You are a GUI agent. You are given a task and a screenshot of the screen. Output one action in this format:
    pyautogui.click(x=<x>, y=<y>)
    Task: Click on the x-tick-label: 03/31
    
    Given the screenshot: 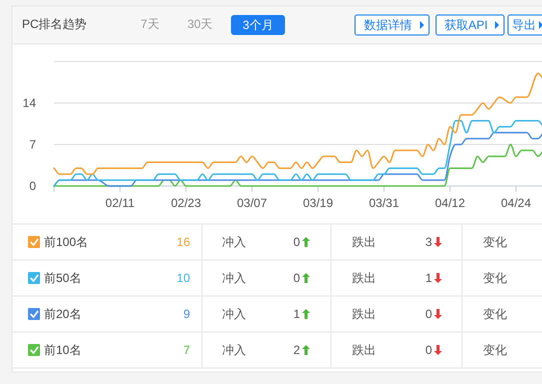 What is the action you would take?
    pyautogui.click(x=384, y=203)
    